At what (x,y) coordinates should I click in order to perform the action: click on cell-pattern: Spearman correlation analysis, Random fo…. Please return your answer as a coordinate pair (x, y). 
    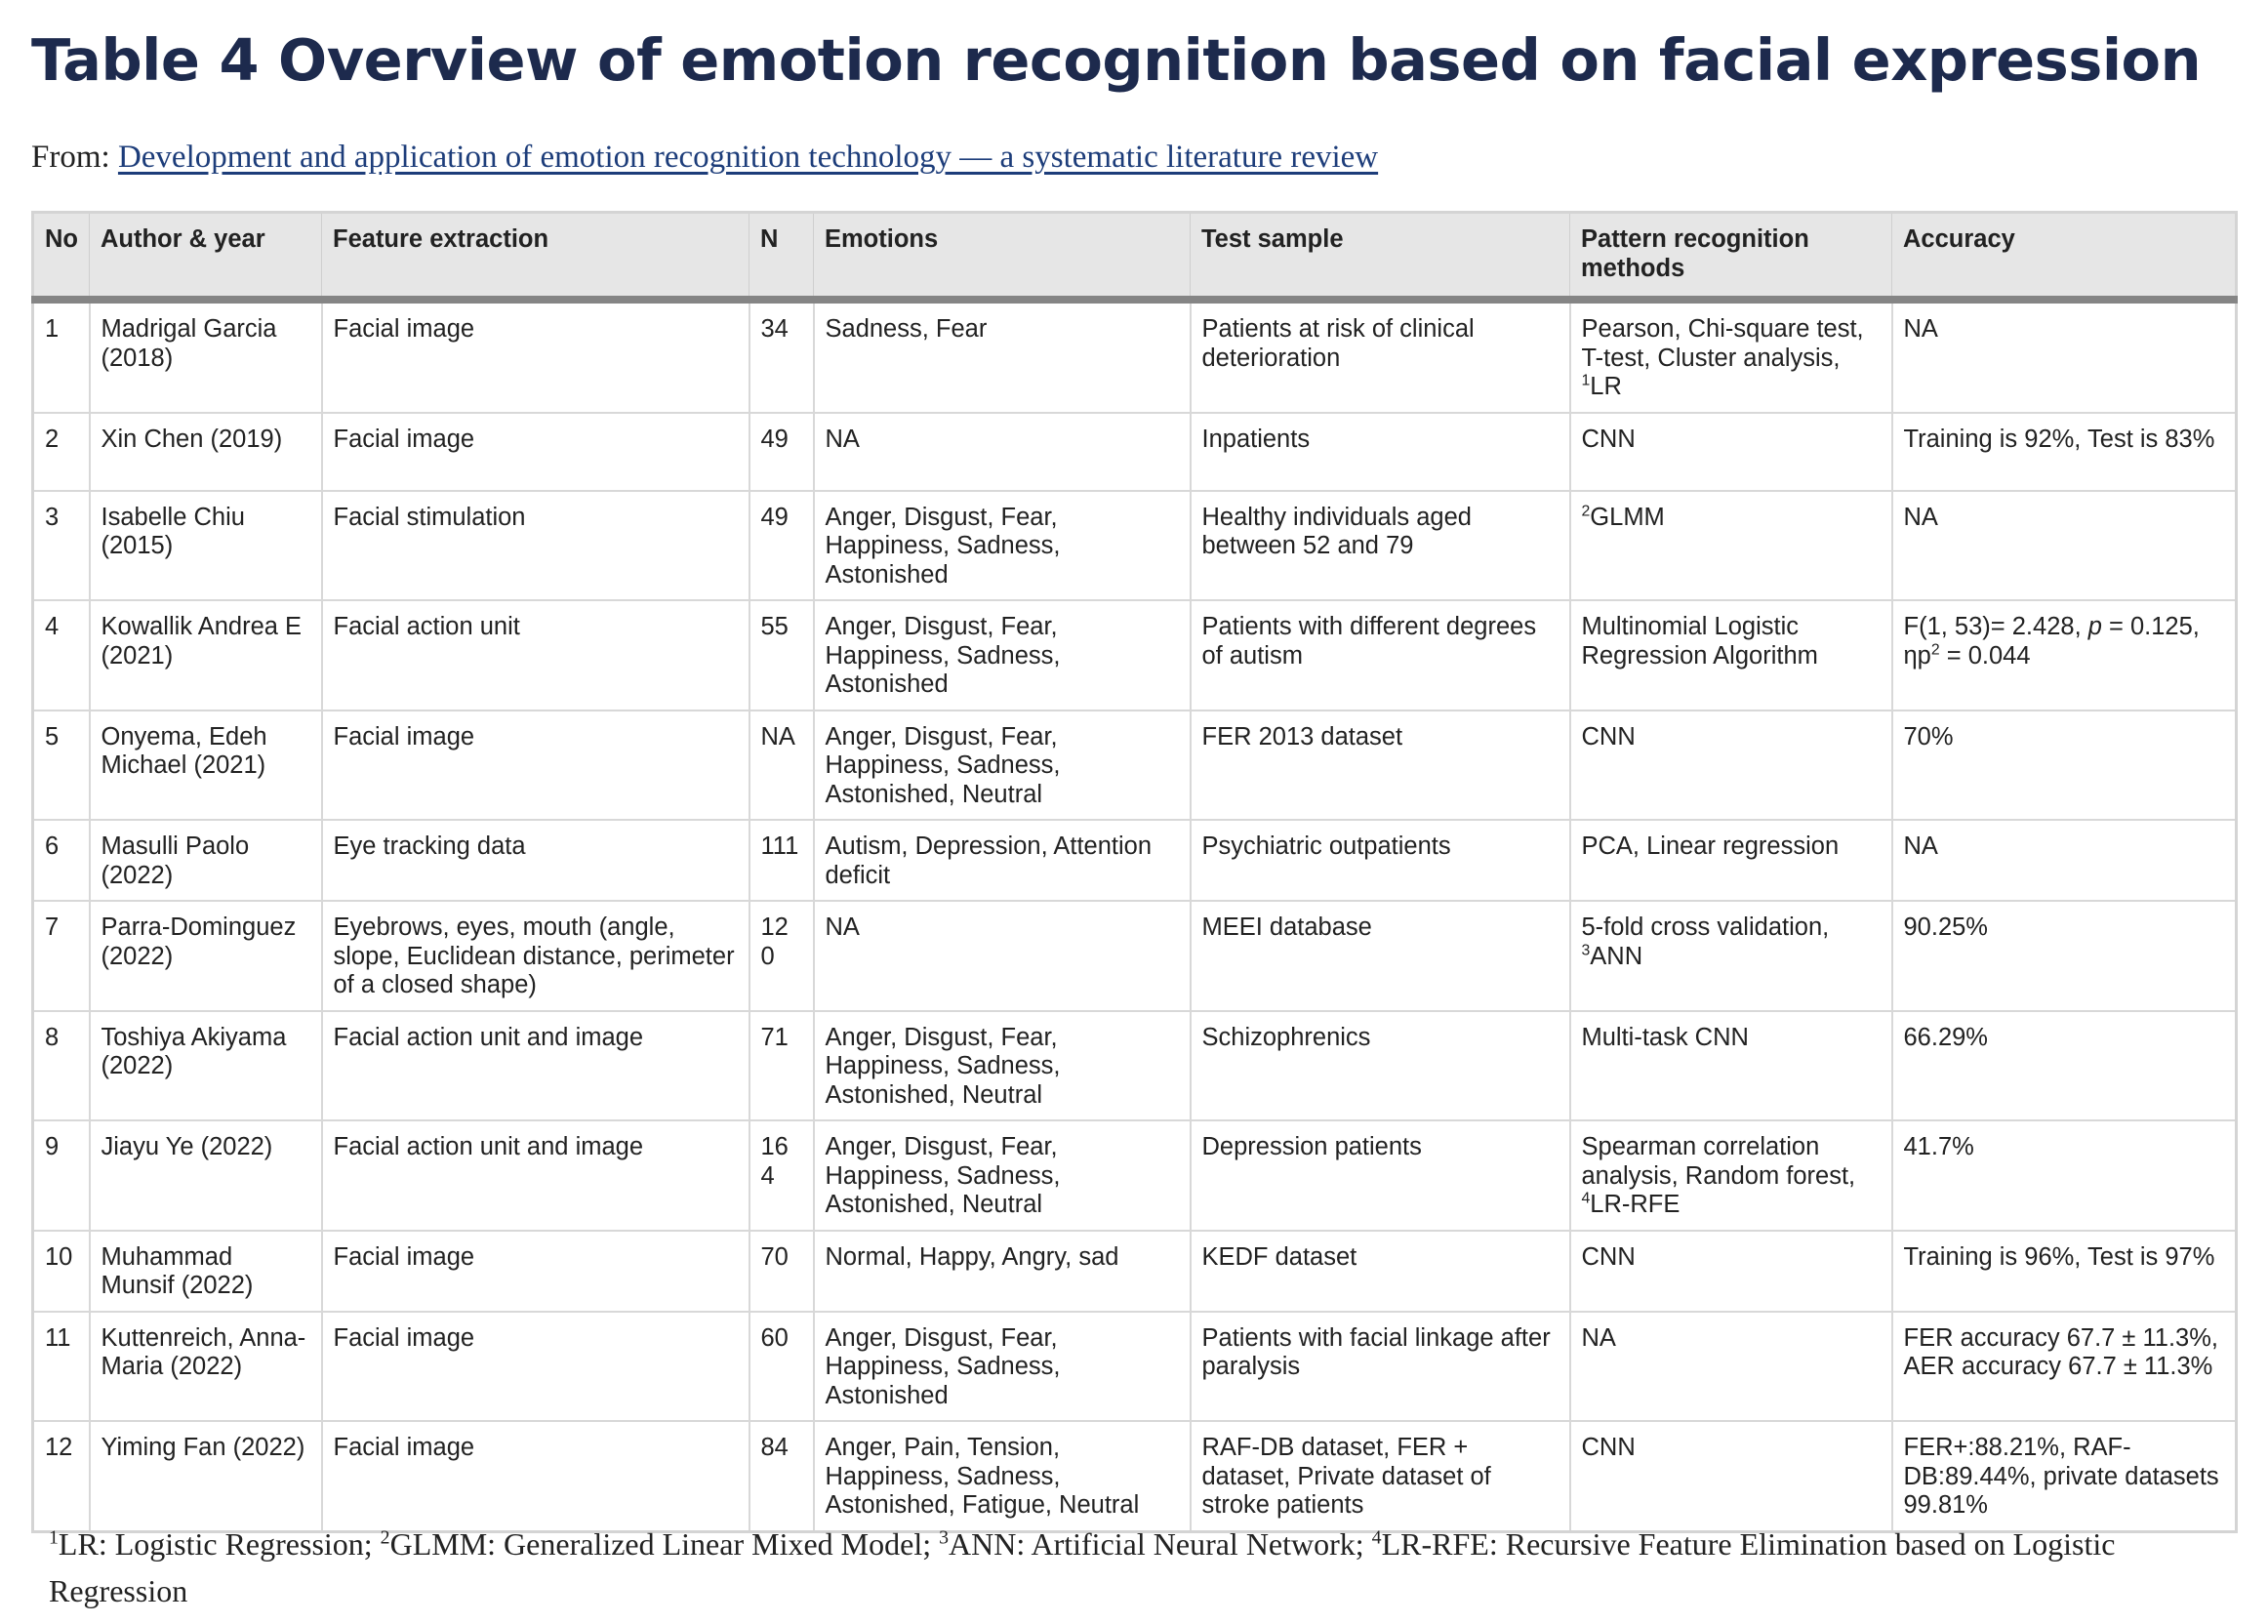
    Looking at the image, I should click on (1731, 1176).